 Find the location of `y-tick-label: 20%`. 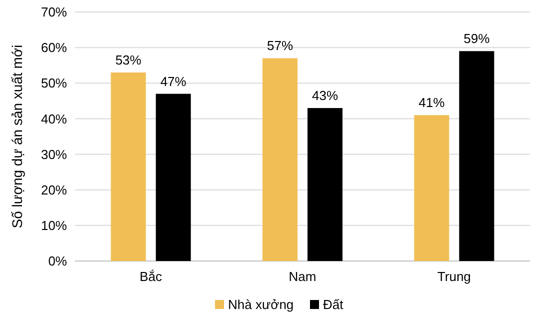

y-tick-label: 20% is located at coordinates (54, 190).